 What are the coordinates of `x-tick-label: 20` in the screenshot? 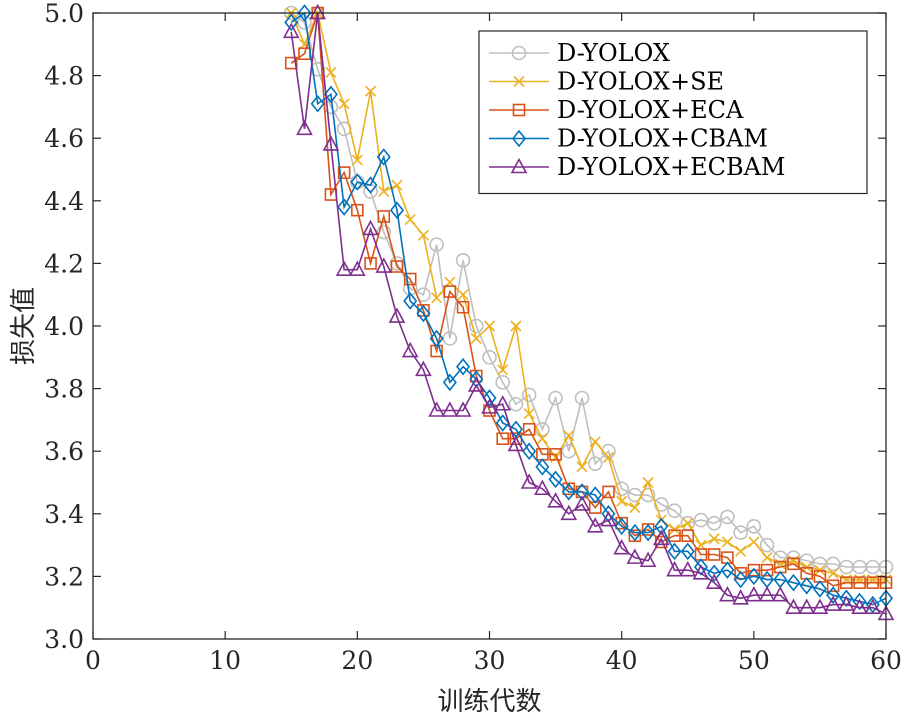 It's located at (357, 660).